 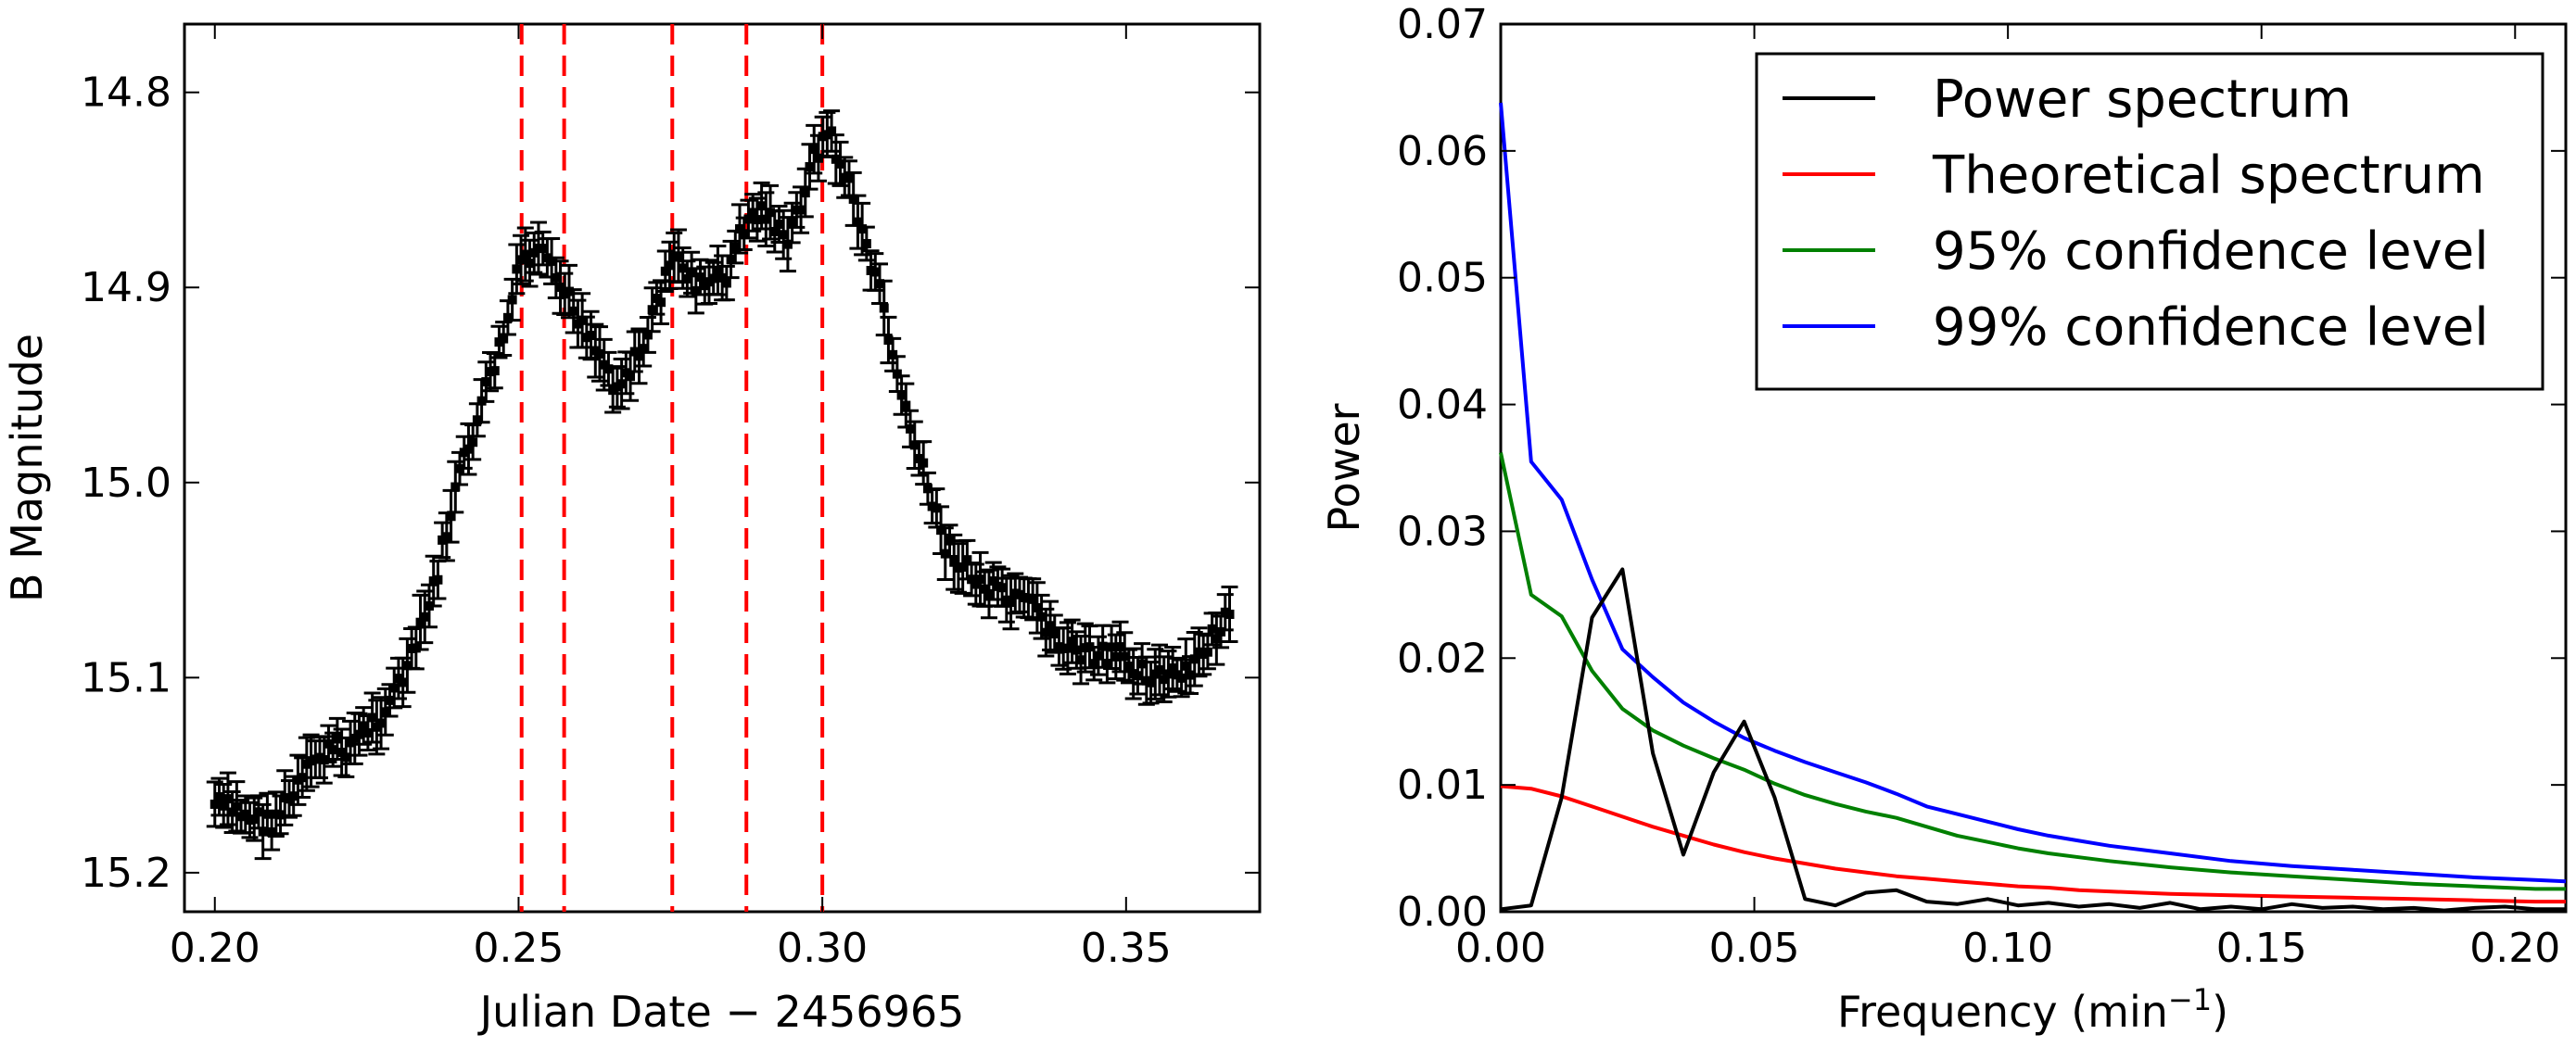 What do you see at coordinates (1442, 785) in the screenshot?
I see `y-tick-label: 0.01` at bounding box center [1442, 785].